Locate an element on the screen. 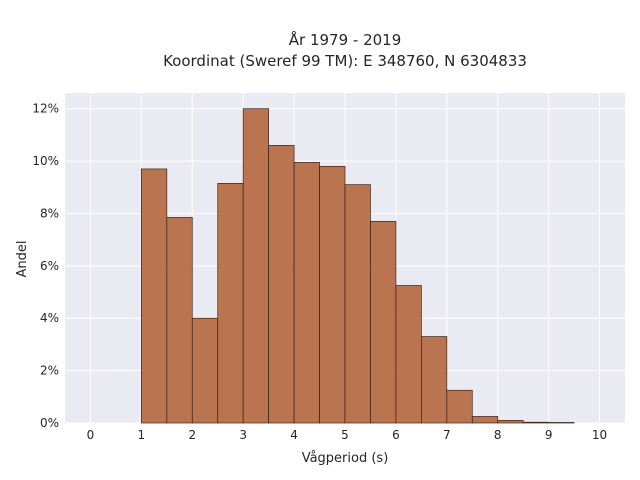 The image size is (640, 480). x-tick-label-7: 7 is located at coordinates (447, 435).